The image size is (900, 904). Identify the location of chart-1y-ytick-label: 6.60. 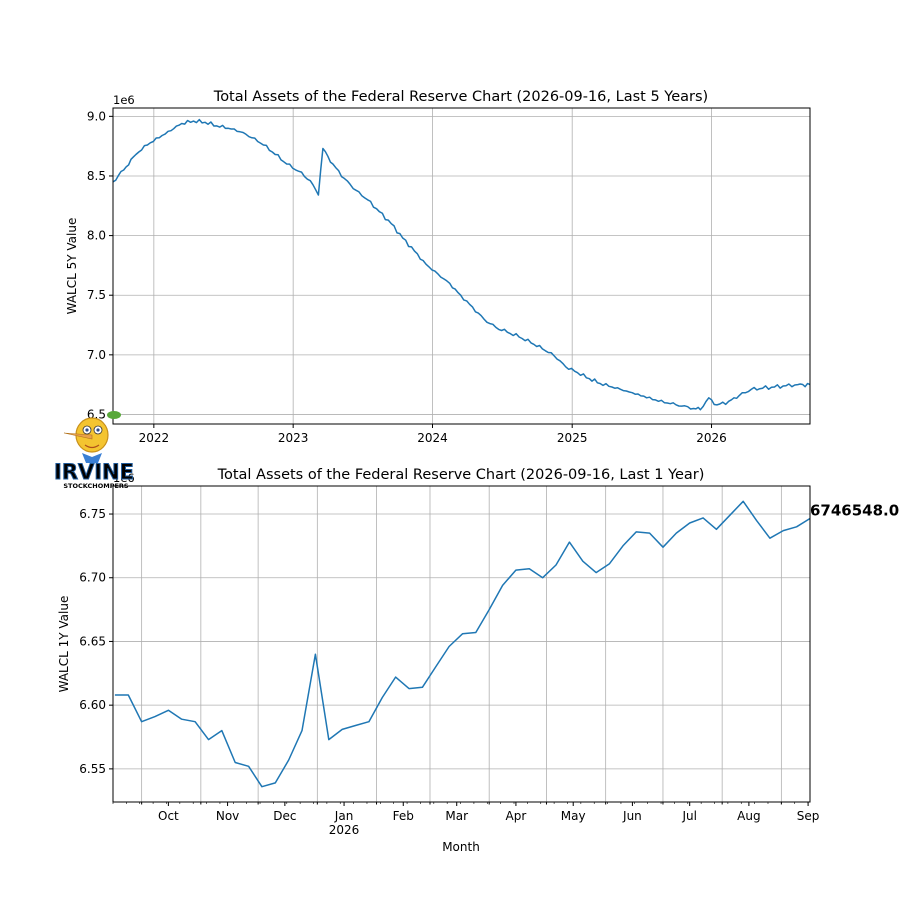
(92, 705).